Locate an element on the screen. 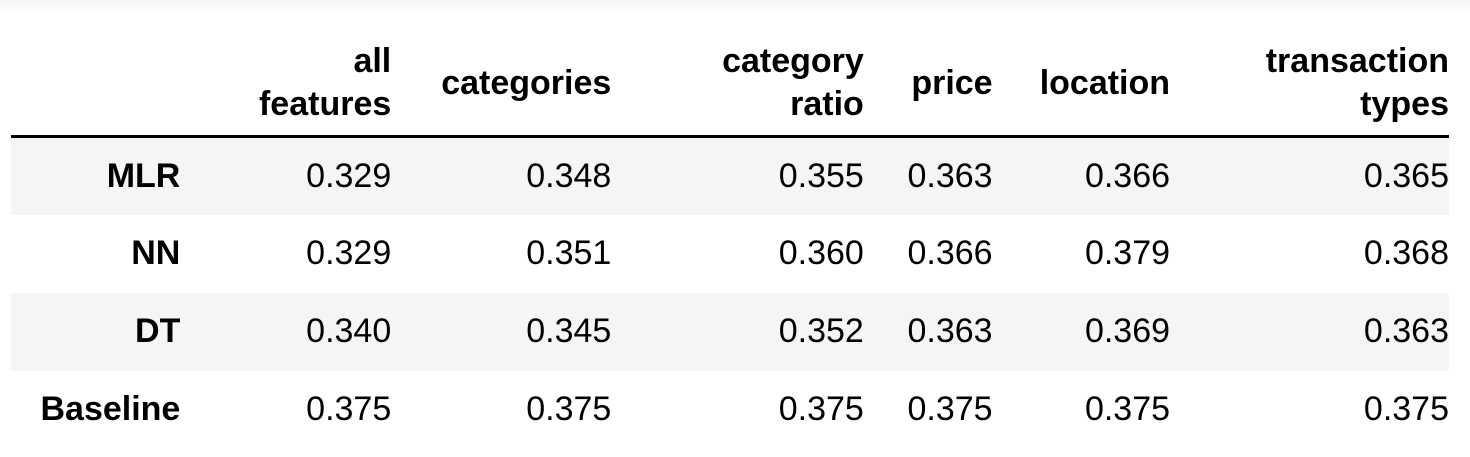 This screenshot has height=457, width=1470. row-label: NN is located at coordinates (156, 253).